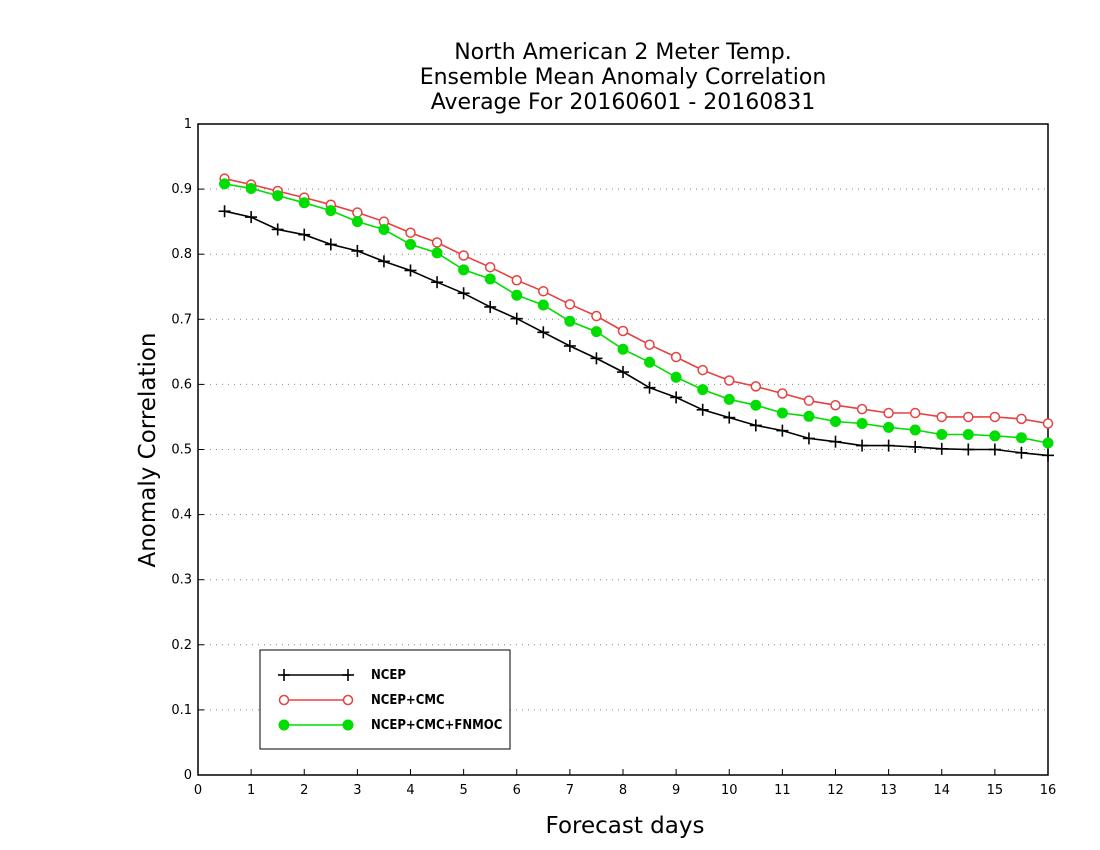  I want to click on y-tick-label: 0.1, so click(181, 710).